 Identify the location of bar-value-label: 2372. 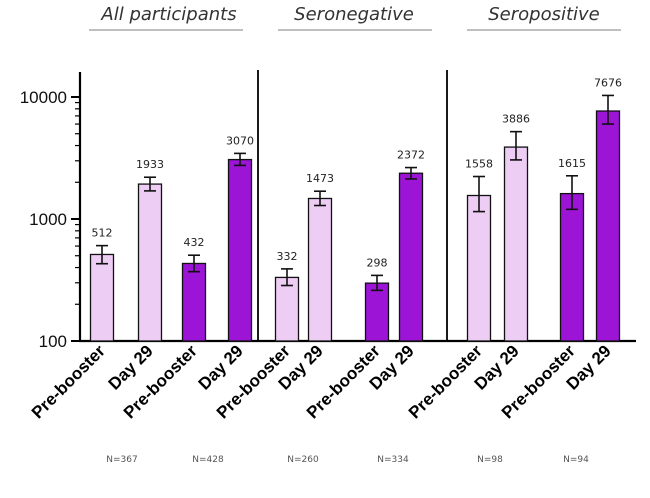
(411, 155).